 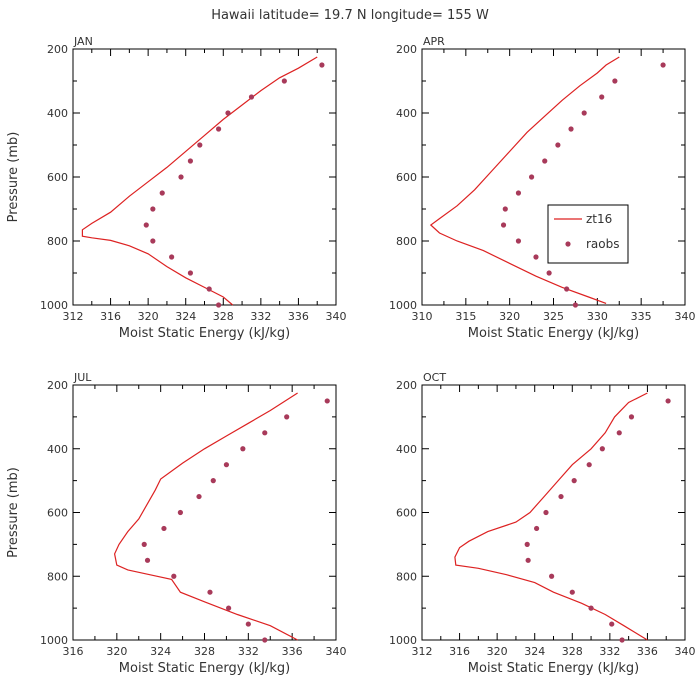 I want to click on legend: zt16 raobs, so click(x=588, y=234).